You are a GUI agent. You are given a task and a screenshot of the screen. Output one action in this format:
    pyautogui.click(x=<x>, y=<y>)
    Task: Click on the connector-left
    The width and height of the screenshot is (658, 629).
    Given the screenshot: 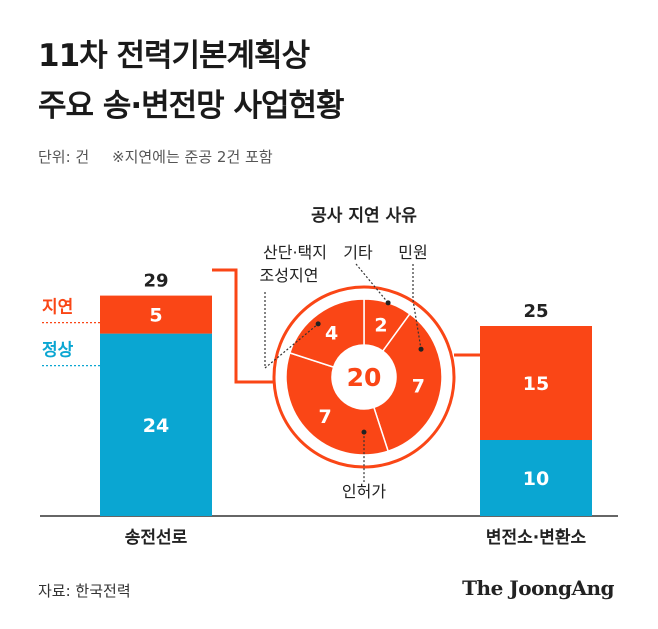 What is the action you would take?
    pyautogui.click(x=243, y=326)
    